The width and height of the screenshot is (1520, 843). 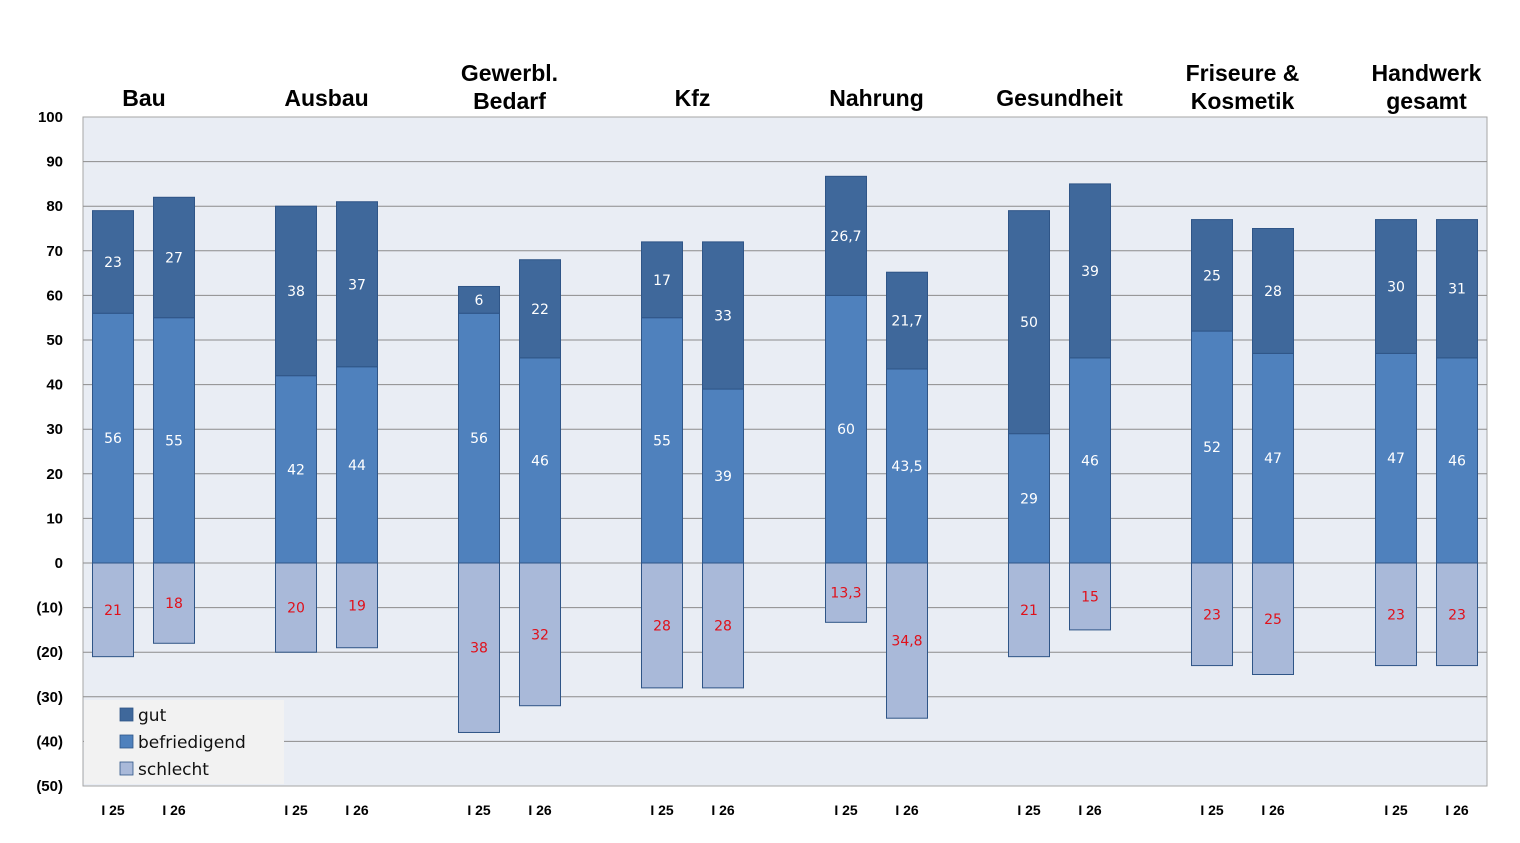 I want to click on data-label-schlecht: 19, so click(x=357, y=606).